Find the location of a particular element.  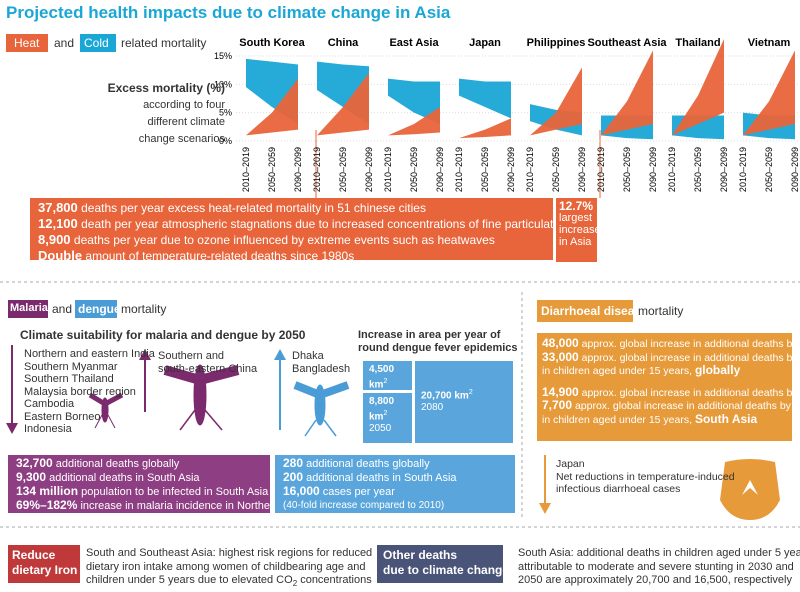

malaria-and: and is located at coordinates (62, 309).